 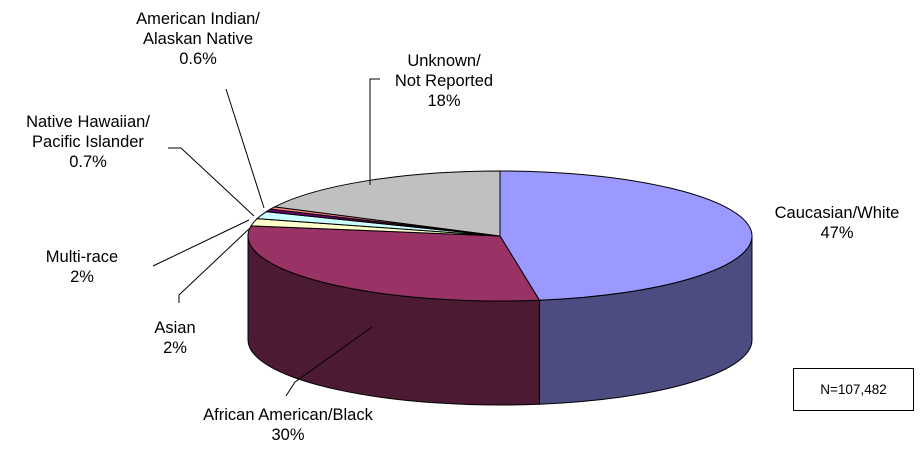 I want to click on label-multi-race: Multi-race 2%, so click(x=82, y=267).